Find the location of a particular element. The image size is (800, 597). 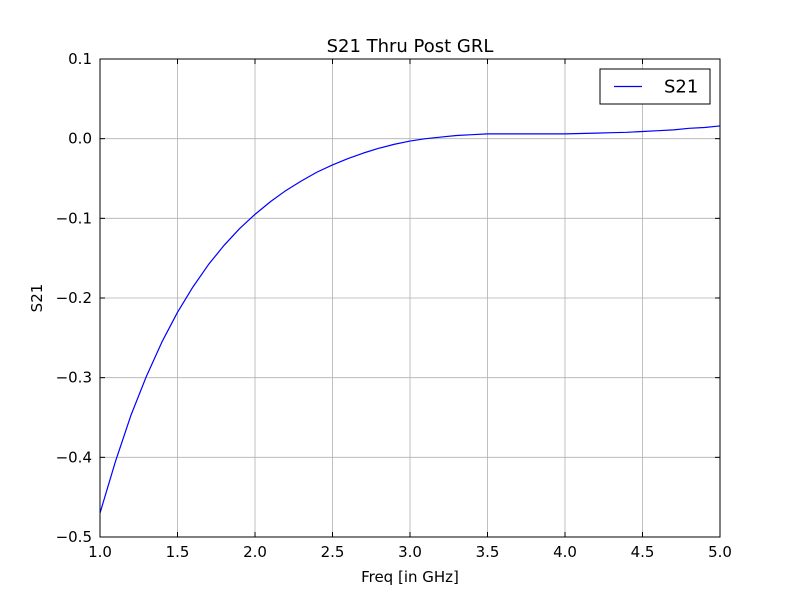

y-tick-label: 0.1 is located at coordinates (80, 59).